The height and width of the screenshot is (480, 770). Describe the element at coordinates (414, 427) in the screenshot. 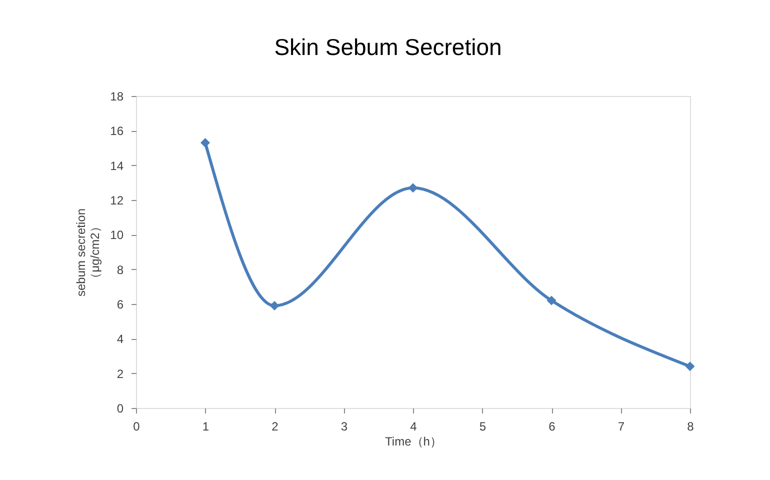

I see `x-tick-label: 4` at that location.